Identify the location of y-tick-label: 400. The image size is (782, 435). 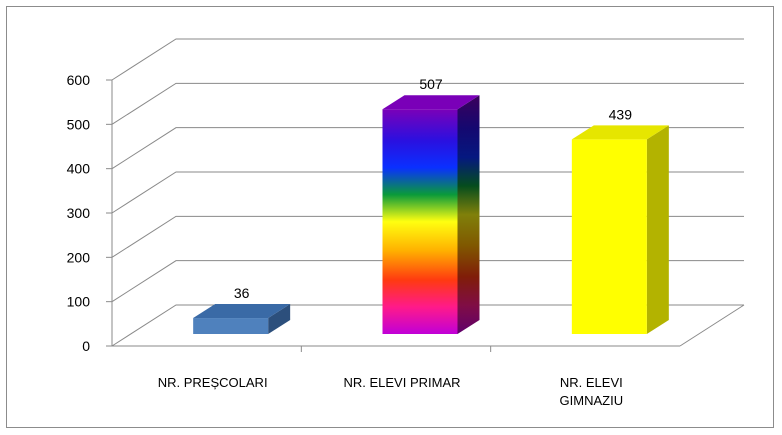
(79, 169).